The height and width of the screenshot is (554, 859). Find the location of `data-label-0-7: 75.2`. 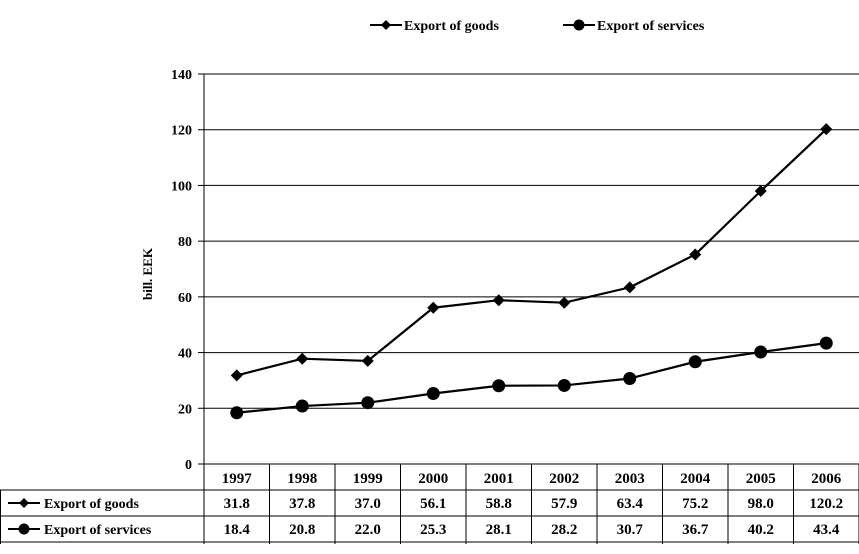

data-label-0-7: 75.2 is located at coordinates (695, 504).